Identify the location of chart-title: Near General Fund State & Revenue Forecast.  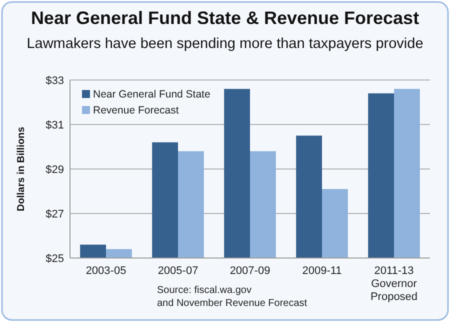
(225, 18).